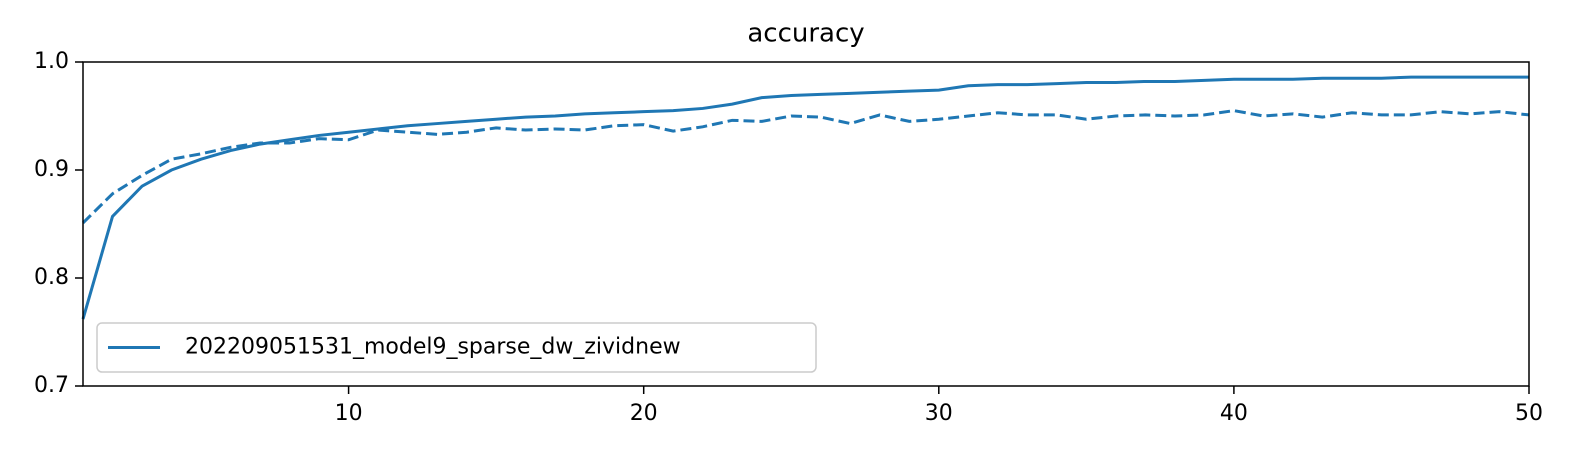 The width and height of the screenshot is (1581, 457). Describe the element at coordinates (1529, 413) in the screenshot. I see `x-tick-label: 50` at that location.